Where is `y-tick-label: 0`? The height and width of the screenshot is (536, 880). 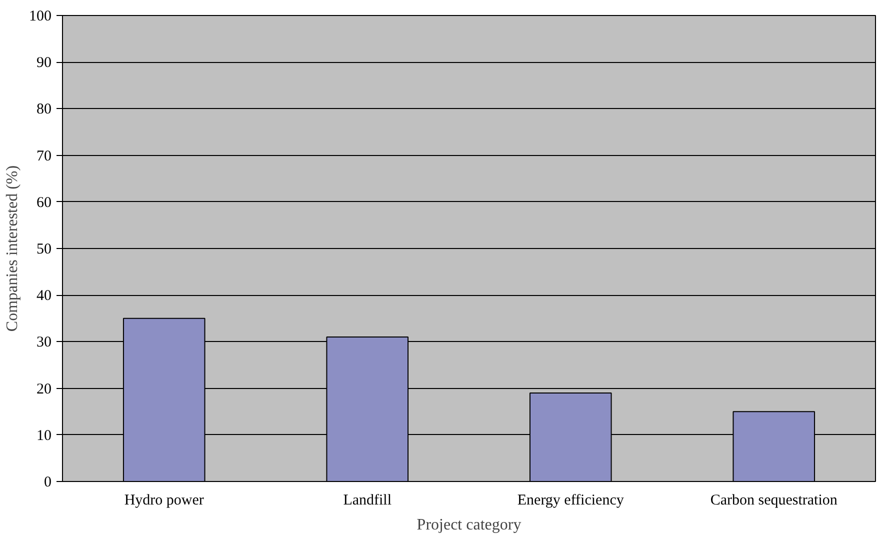
y-tick-label: 0 is located at coordinates (48, 482).